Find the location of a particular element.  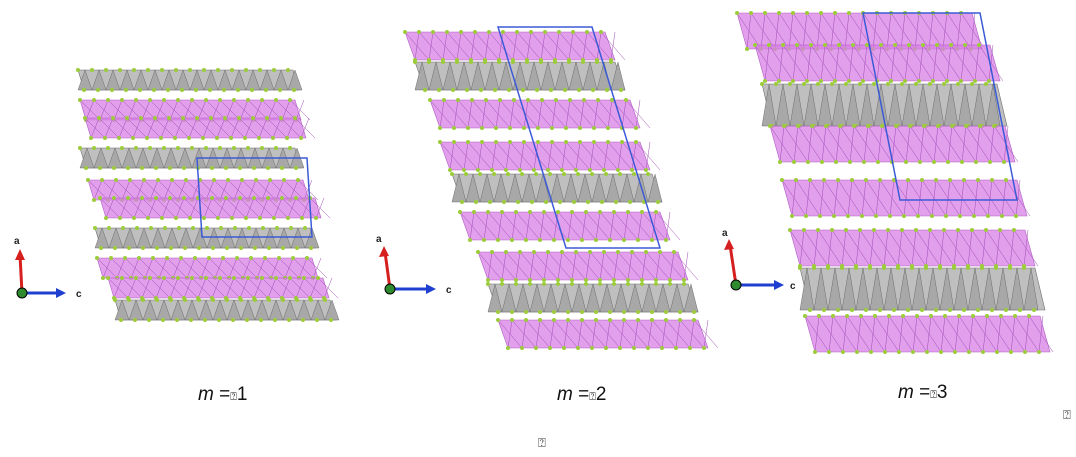

caption-m3: m =⍰3 is located at coordinates (923, 392).